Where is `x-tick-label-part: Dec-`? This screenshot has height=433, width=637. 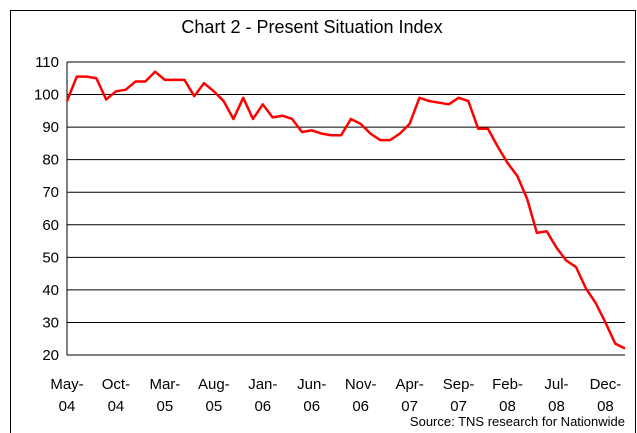
x-tick-label-part: Dec- is located at coordinates (606, 384).